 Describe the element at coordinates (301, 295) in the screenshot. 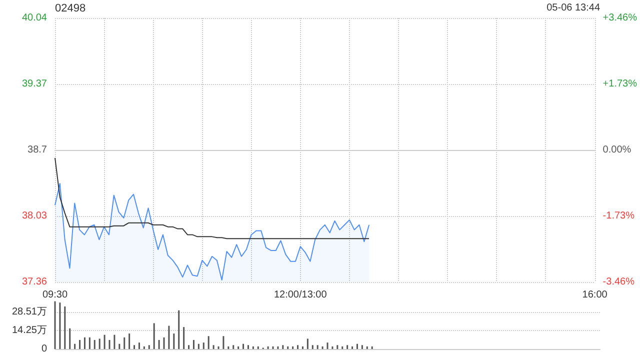

I see `x-tick-label: 12:00/13:00` at that location.